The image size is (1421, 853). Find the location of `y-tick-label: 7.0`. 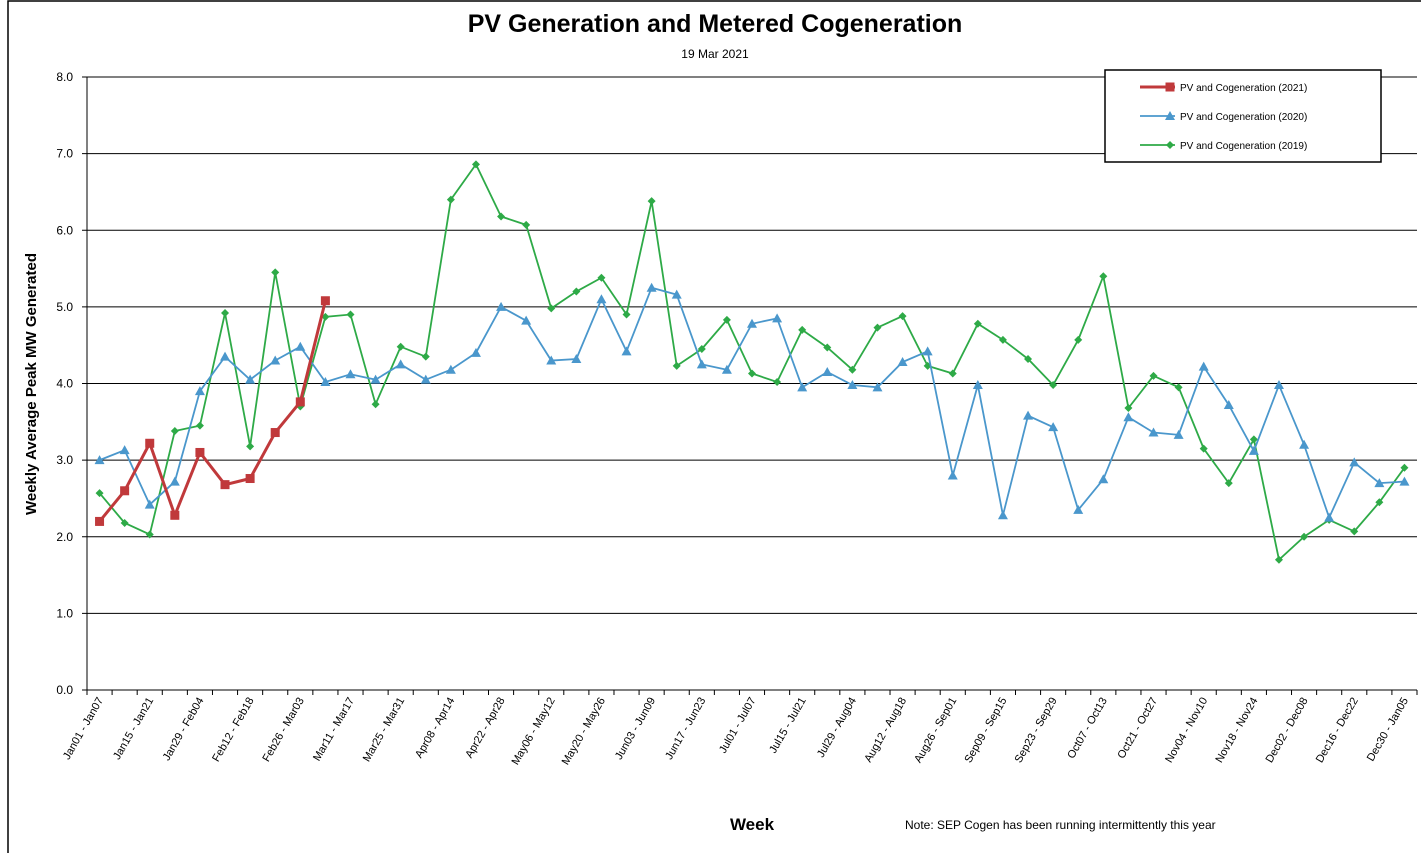

y-tick-label: 7.0 is located at coordinates (64, 154).